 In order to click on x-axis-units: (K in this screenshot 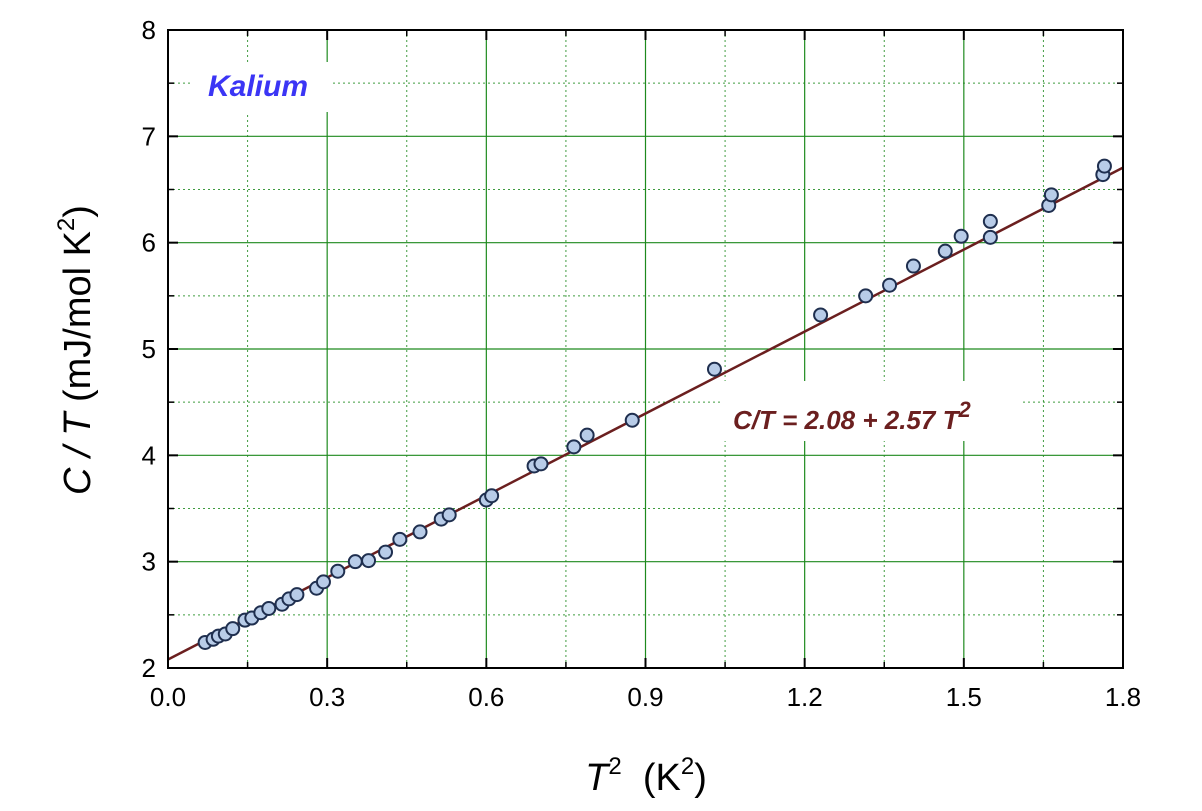, I will do `click(651, 778)`.